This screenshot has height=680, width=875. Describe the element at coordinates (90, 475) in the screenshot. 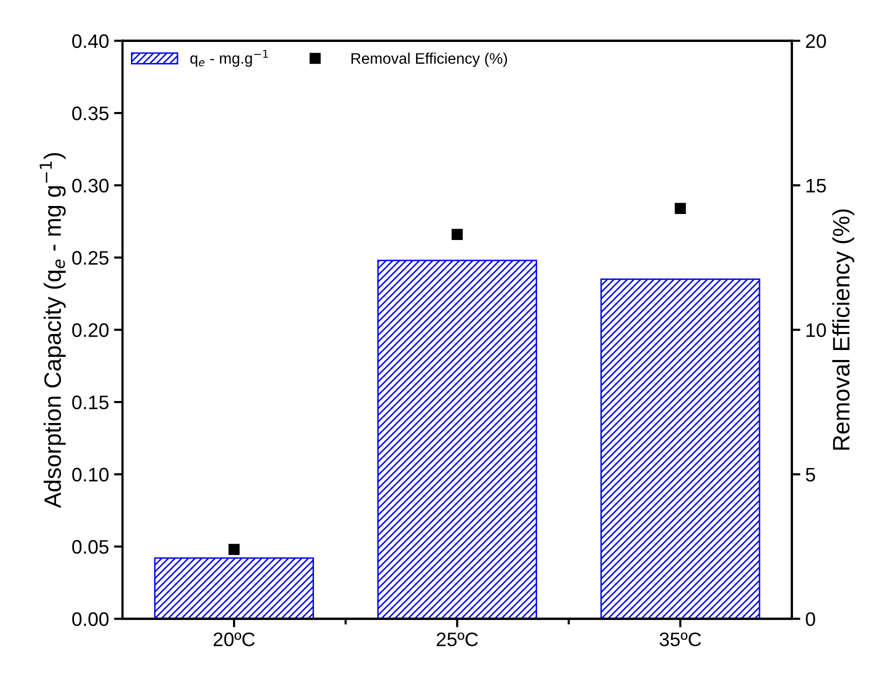

I see `y-tick-label: 0.10` at that location.